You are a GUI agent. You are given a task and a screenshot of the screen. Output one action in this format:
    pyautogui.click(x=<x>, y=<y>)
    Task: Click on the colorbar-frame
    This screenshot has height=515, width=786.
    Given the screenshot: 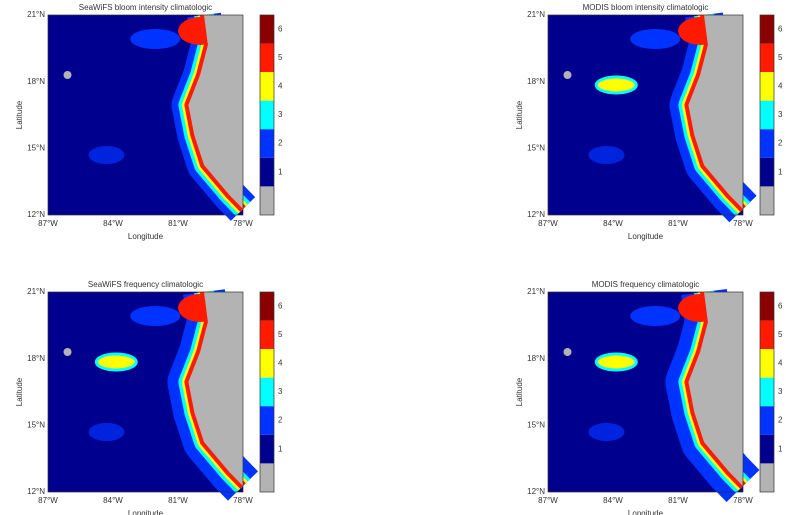 What is the action you would take?
    pyautogui.click(x=767, y=392)
    